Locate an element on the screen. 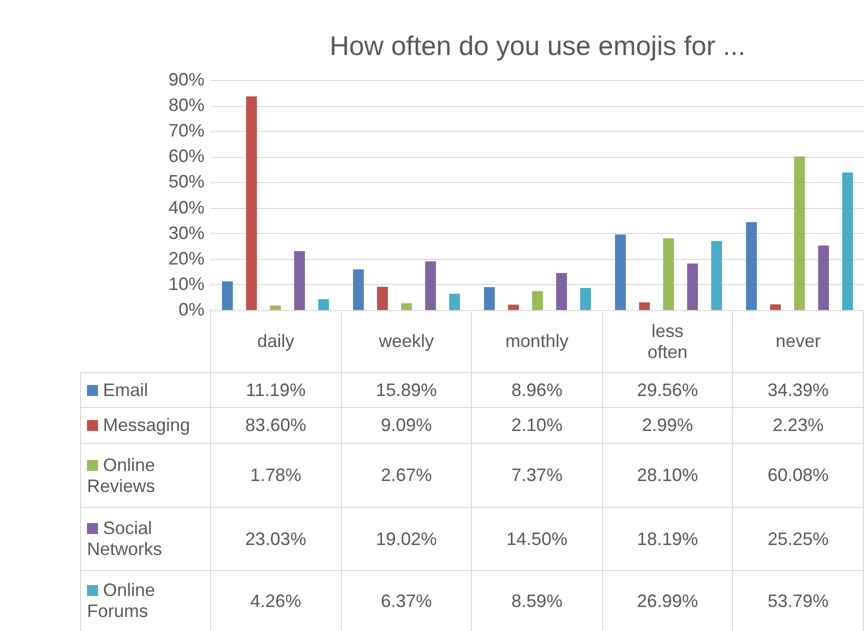 The height and width of the screenshot is (631, 864). data-label: 18.19% is located at coordinates (667, 539).